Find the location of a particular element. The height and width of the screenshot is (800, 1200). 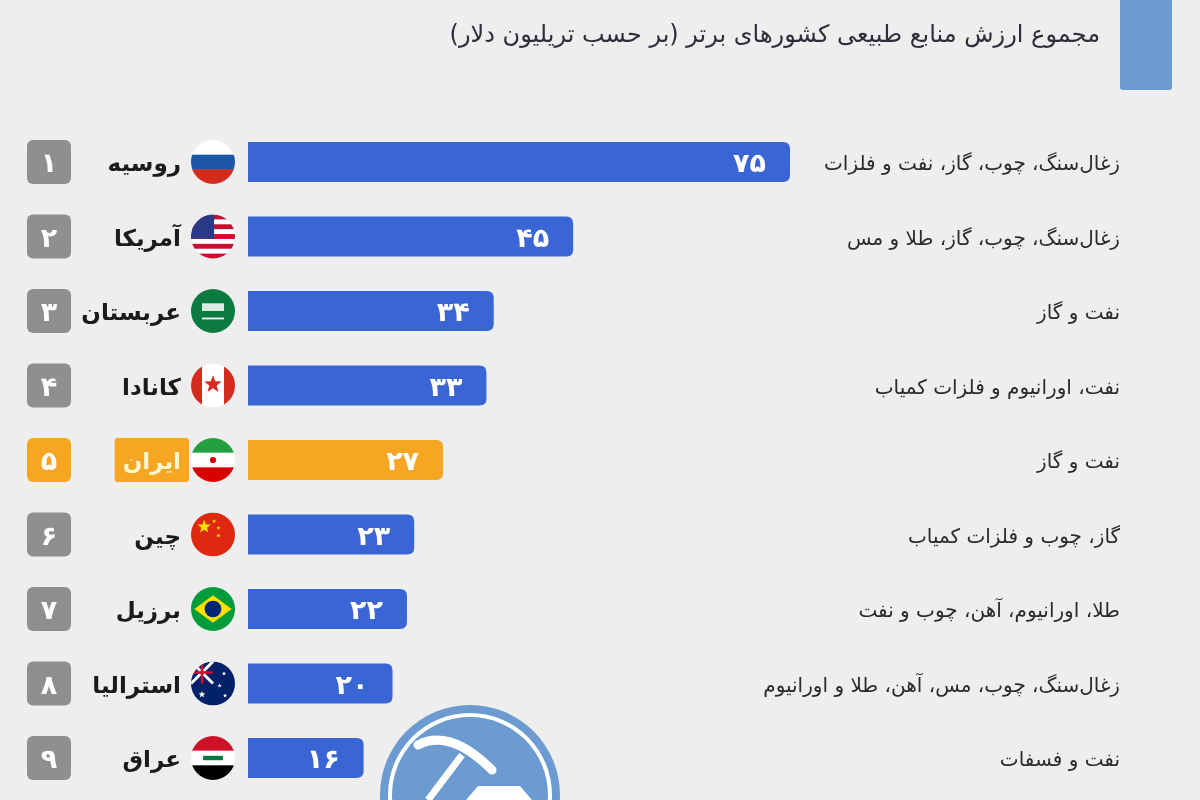

y-tick-label: روسیه is located at coordinates (144, 163).